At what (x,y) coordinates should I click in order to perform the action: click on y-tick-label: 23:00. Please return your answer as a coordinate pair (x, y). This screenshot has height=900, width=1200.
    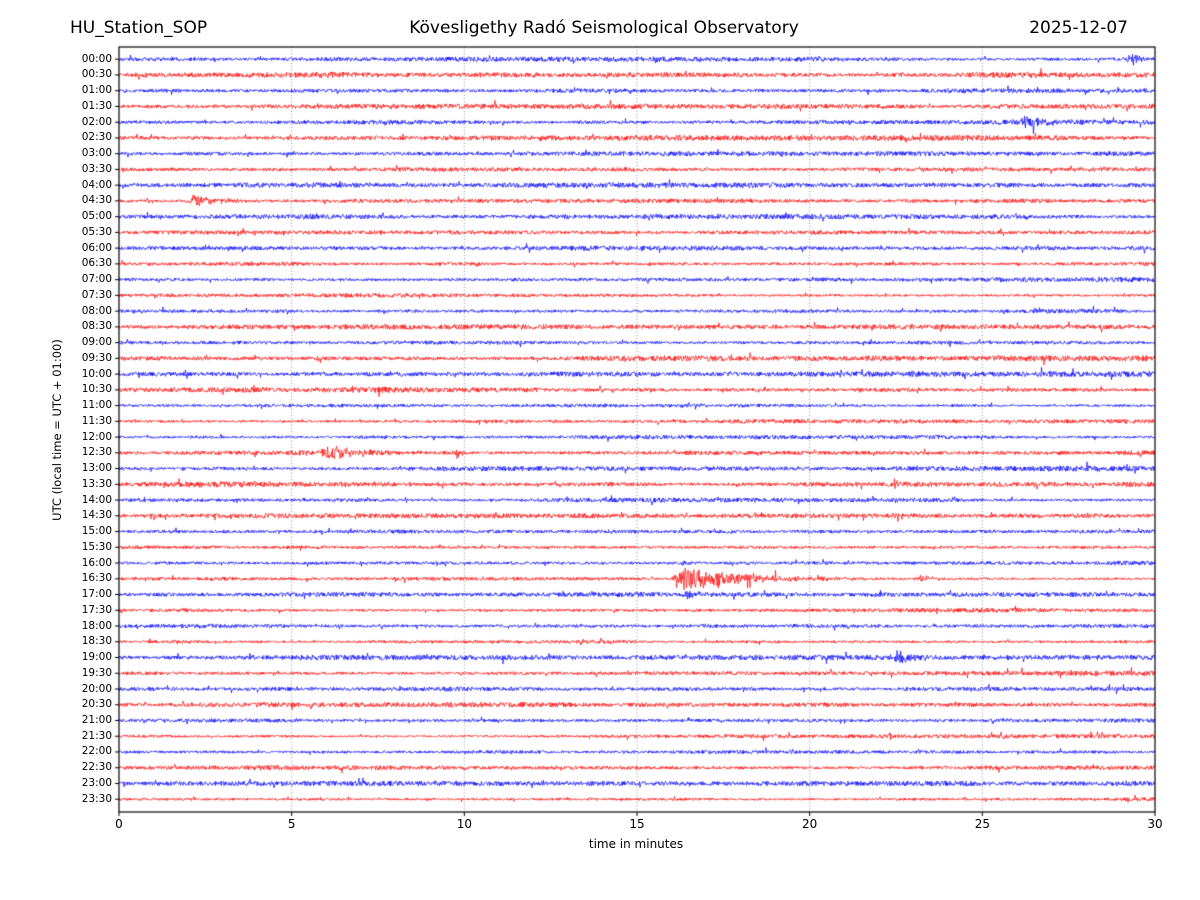
    Looking at the image, I should click on (96, 782).